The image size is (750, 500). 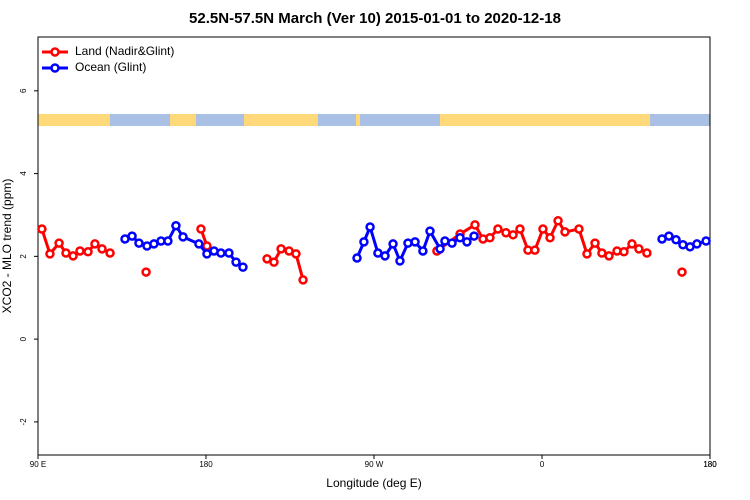 What do you see at coordinates (373, 483) in the screenshot?
I see `x-axis-label: Longitude (deg E)` at bounding box center [373, 483].